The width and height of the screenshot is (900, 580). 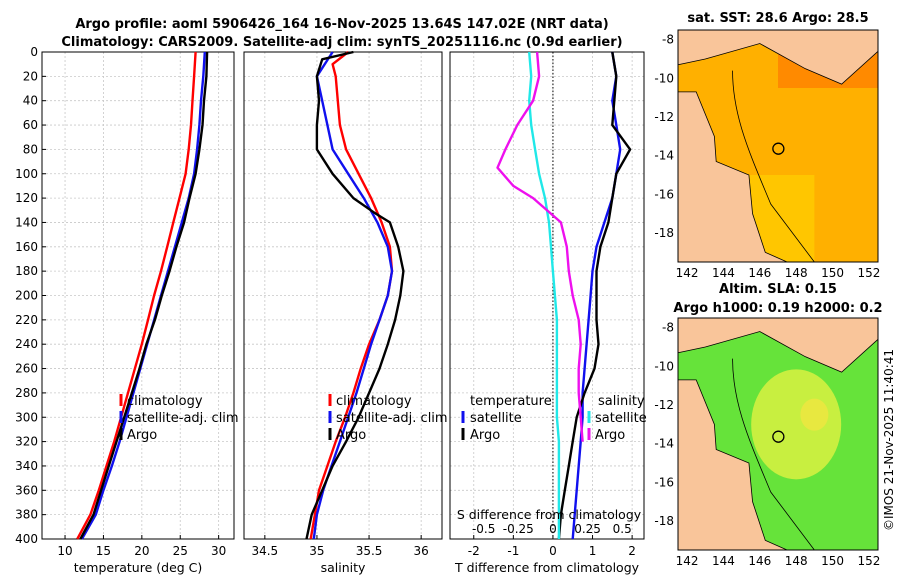 I want to click on y-tick-label: 140, so click(x=26, y=222).